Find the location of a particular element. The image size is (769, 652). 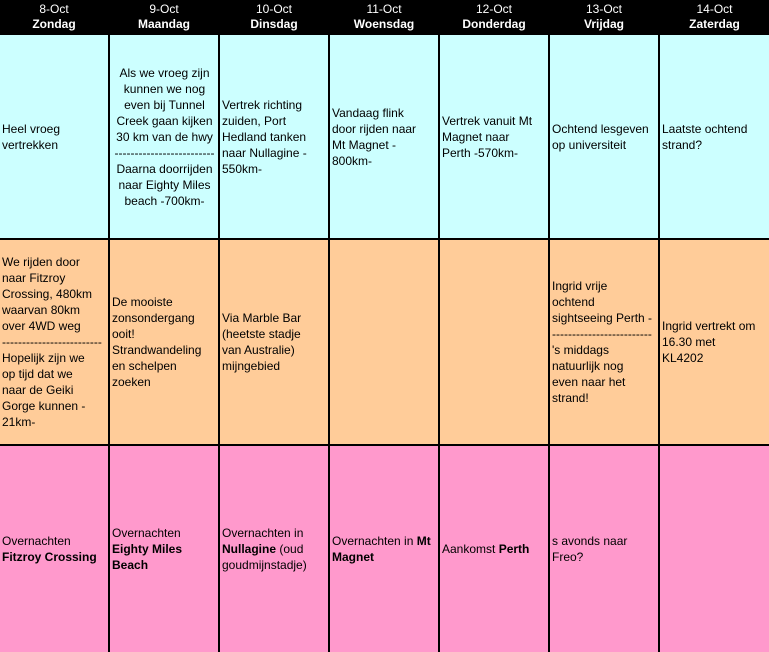

cell-text: s avonds naar Freo? is located at coordinates (589, 549).